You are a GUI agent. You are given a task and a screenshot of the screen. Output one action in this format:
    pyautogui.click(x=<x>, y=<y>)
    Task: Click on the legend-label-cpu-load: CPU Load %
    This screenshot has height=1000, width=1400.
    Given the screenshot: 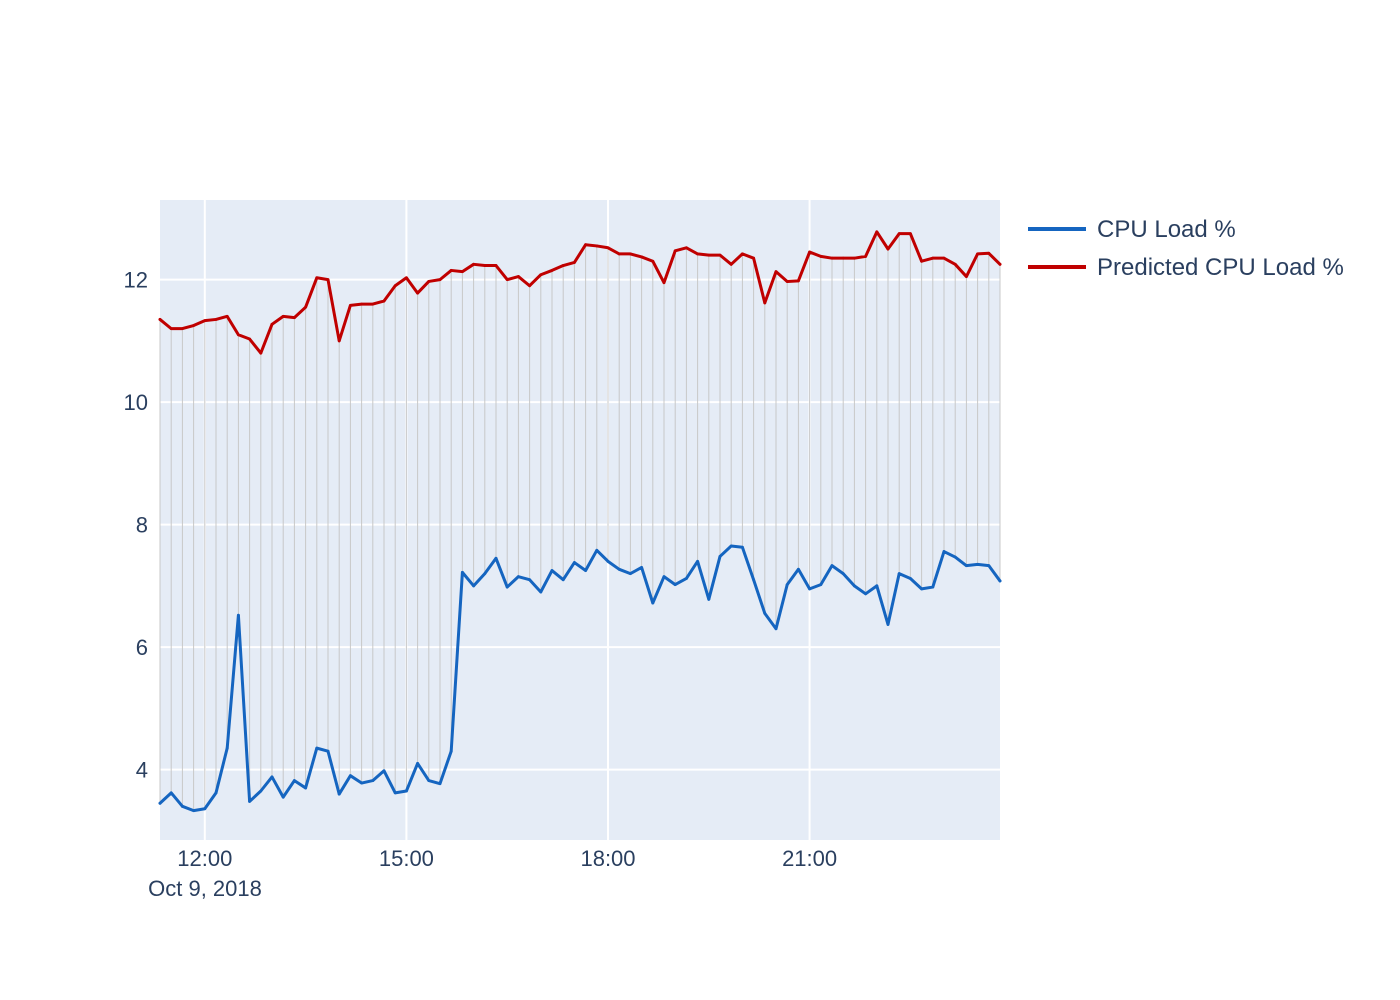 What is the action you would take?
    pyautogui.click(x=1166, y=229)
    